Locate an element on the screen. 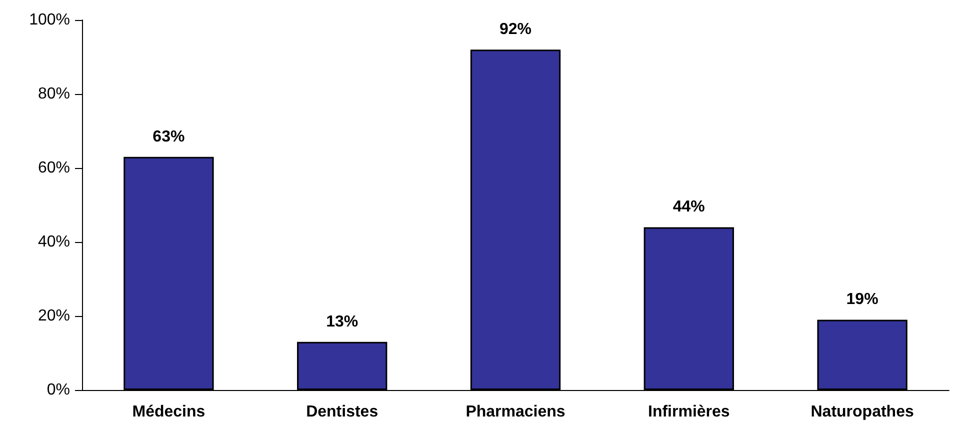  y-tick-label: 60% is located at coordinates (54, 168).